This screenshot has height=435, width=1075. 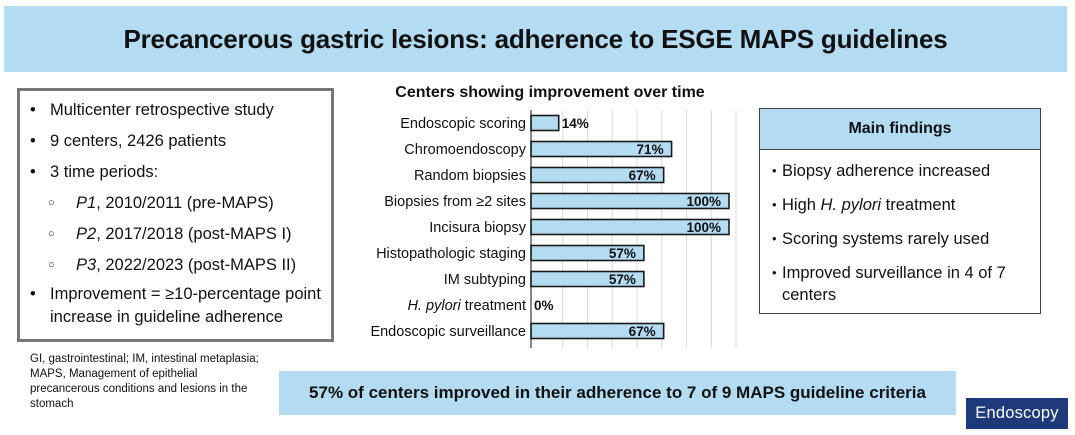 What do you see at coordinates (477, 228) in the screenshot?
I see `category-label: Incisura biopsy` at bounding box center [477, 228].